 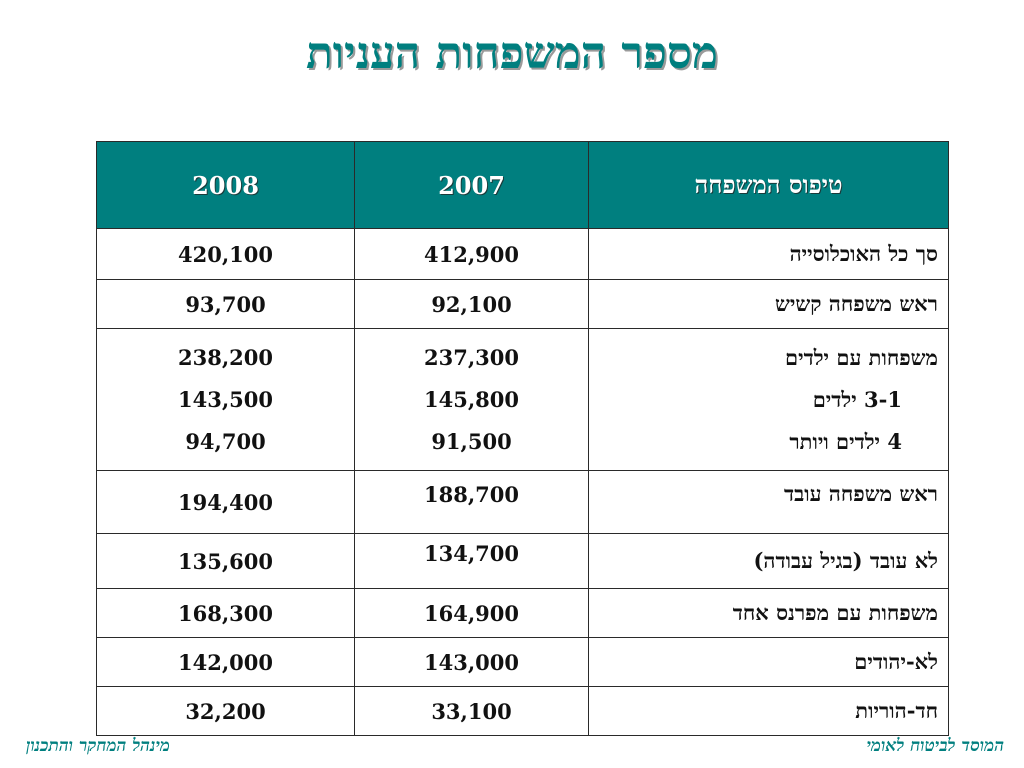 I want to click on table-row: 93,700 92,100 ראש משפחה קשיש, so click(x=522, y=304).